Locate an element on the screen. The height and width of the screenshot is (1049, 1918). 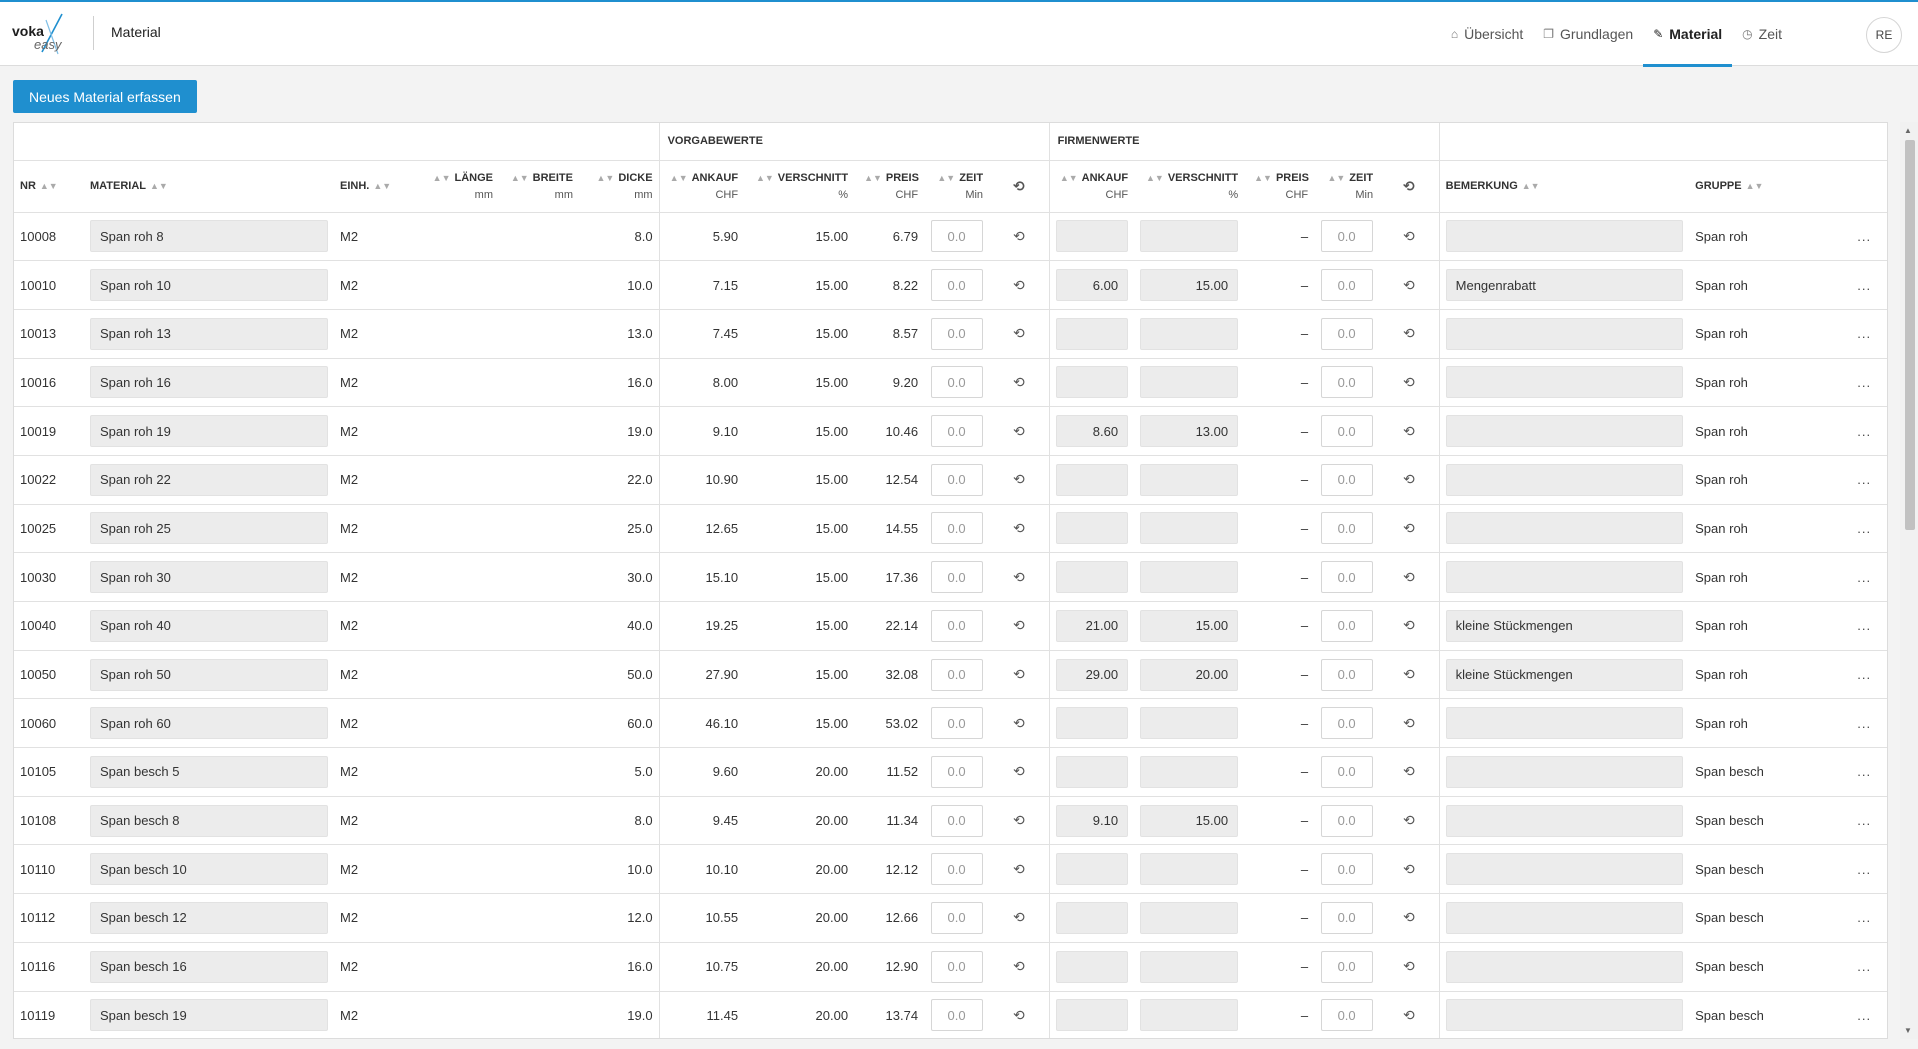
material-name-field: Span roh 19 is located at coordinates (209, 431).